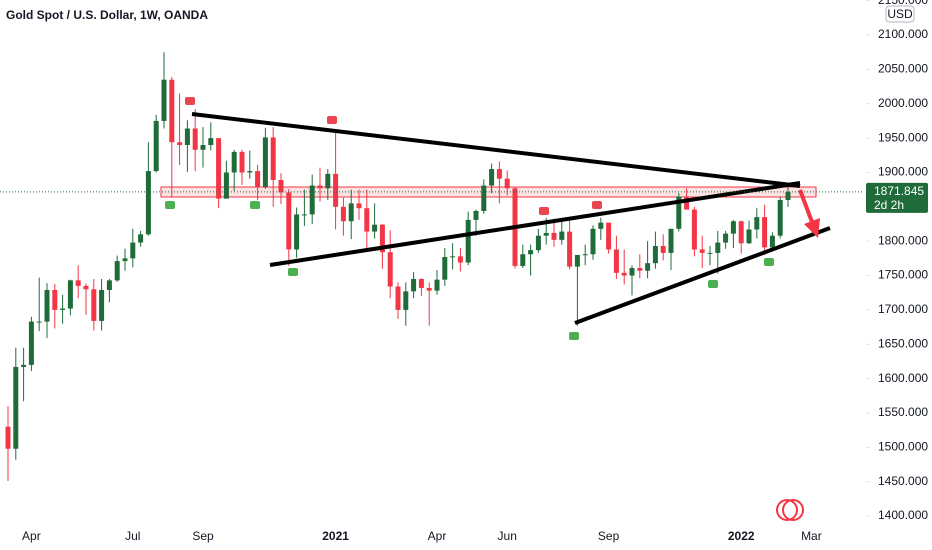 The width and height of the screenshot is (932, 550). Describe the element at coordinates (335, 536) in the screenshot. I see `x-tick-label: 2021` at that location.